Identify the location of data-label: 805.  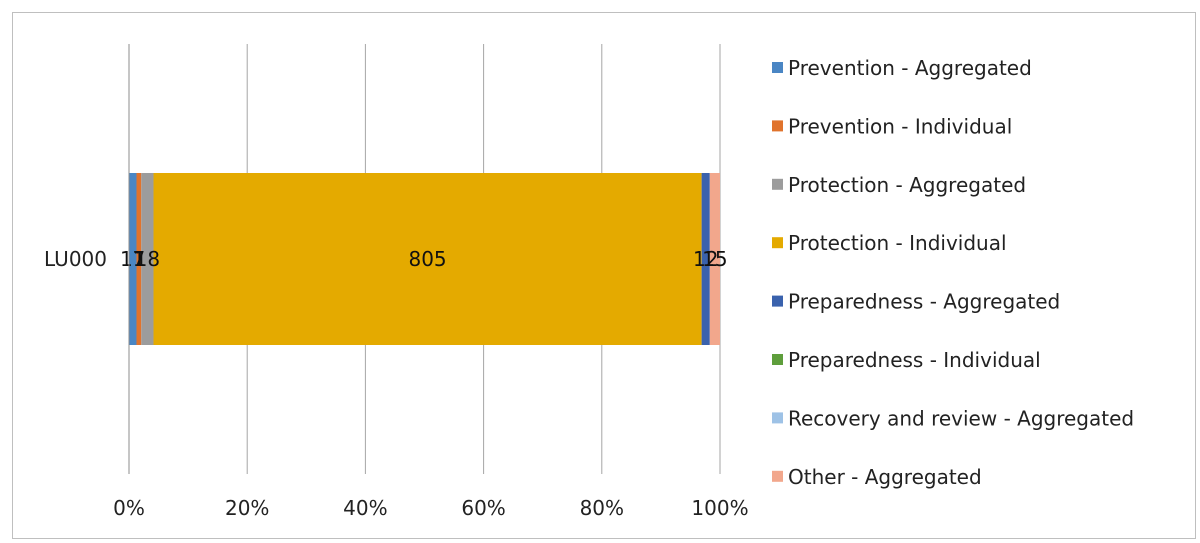
(427, 259).